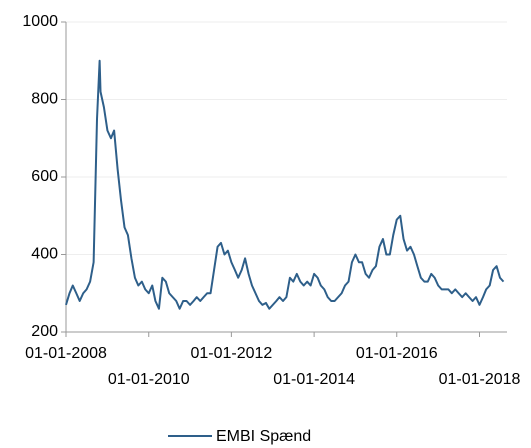 This screenshot has height=448, width=531. What do you see at coordinates (231, 353) in the screenshot?
I see `x-tick-label: 01-01-2012` at bounding box center [231, 353].